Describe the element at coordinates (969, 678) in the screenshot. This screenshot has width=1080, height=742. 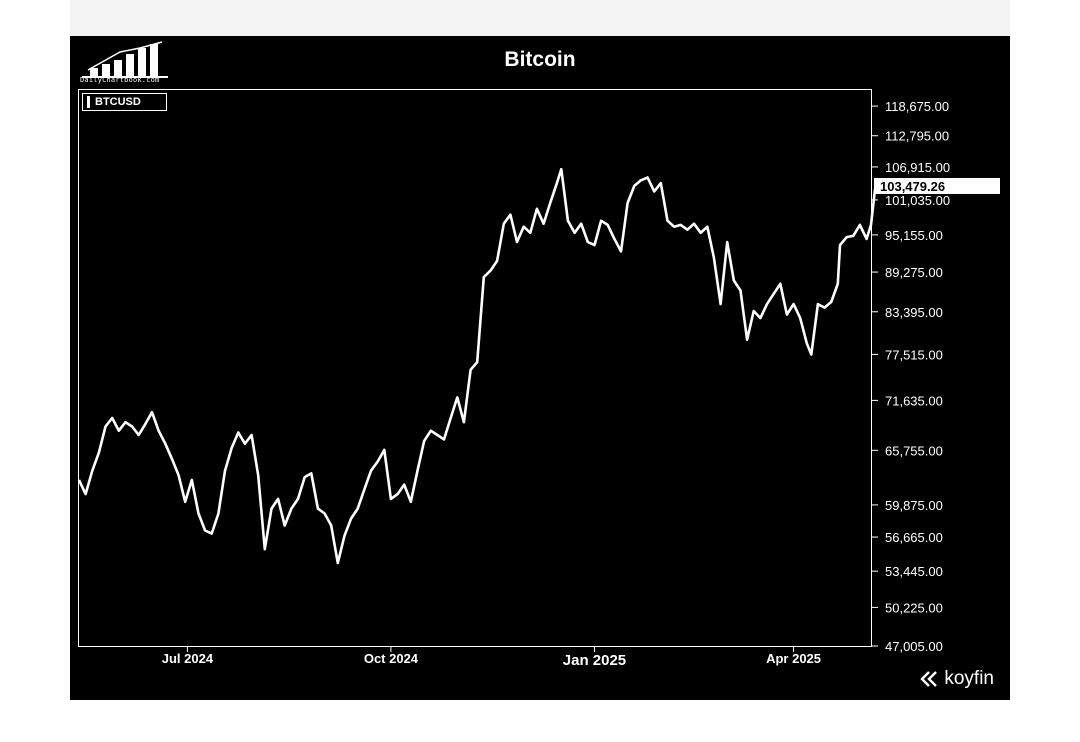
I see `koyfin-label: koyfin` at that location.